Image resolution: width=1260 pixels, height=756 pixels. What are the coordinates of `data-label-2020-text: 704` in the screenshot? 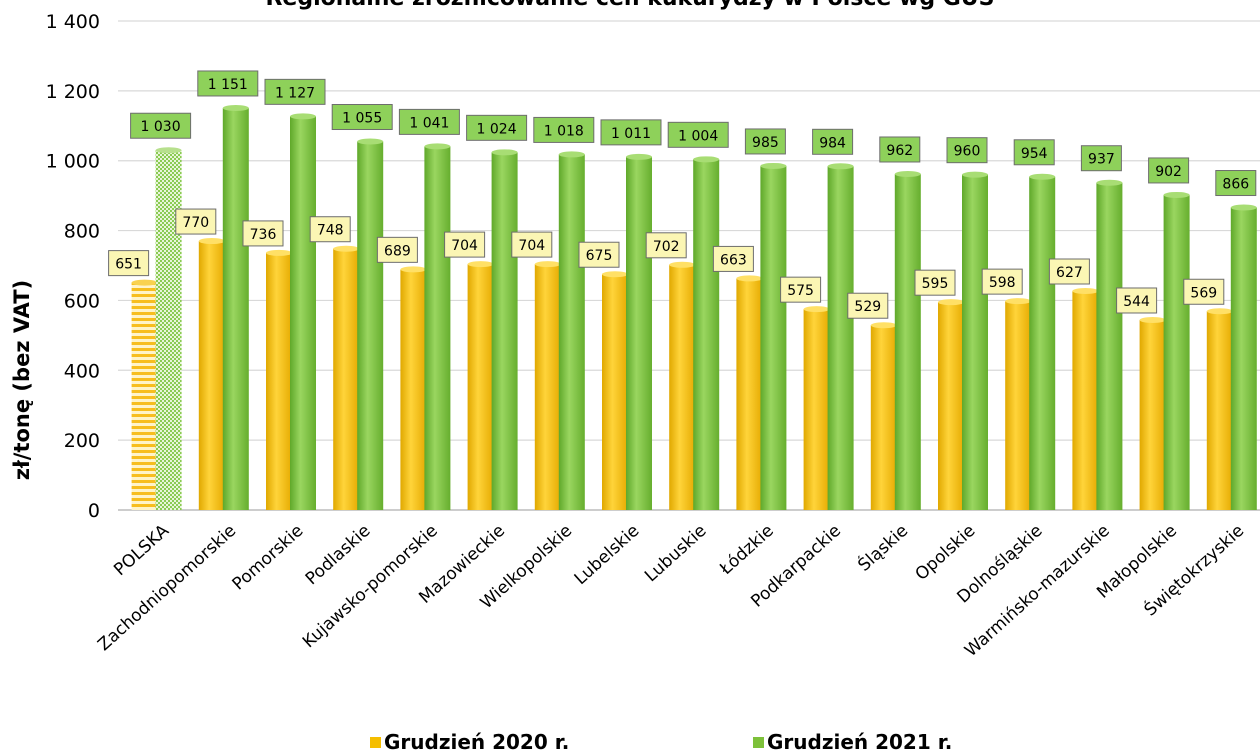 It's located at (531, 246).